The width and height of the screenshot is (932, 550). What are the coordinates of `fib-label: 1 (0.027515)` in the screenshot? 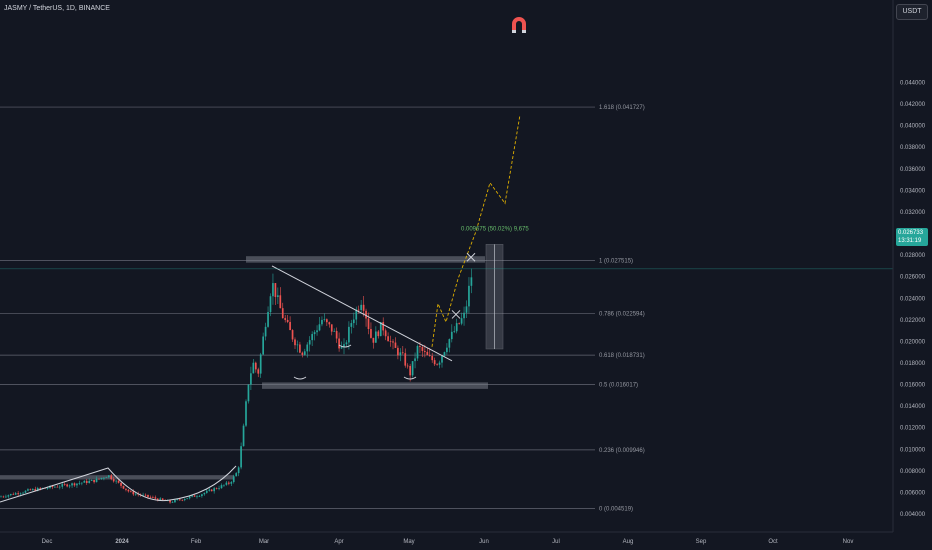 It's located at (616, 261).